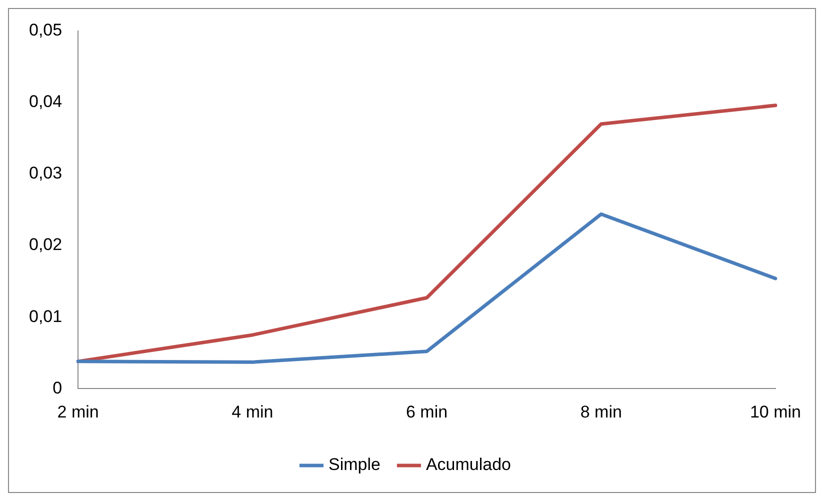 This screenshot has width=822, height=499. What do you see at coordinates (45, 316) in the screenshot?
I see `y-tick-label: 0,01` at bounding box center [45, 316].